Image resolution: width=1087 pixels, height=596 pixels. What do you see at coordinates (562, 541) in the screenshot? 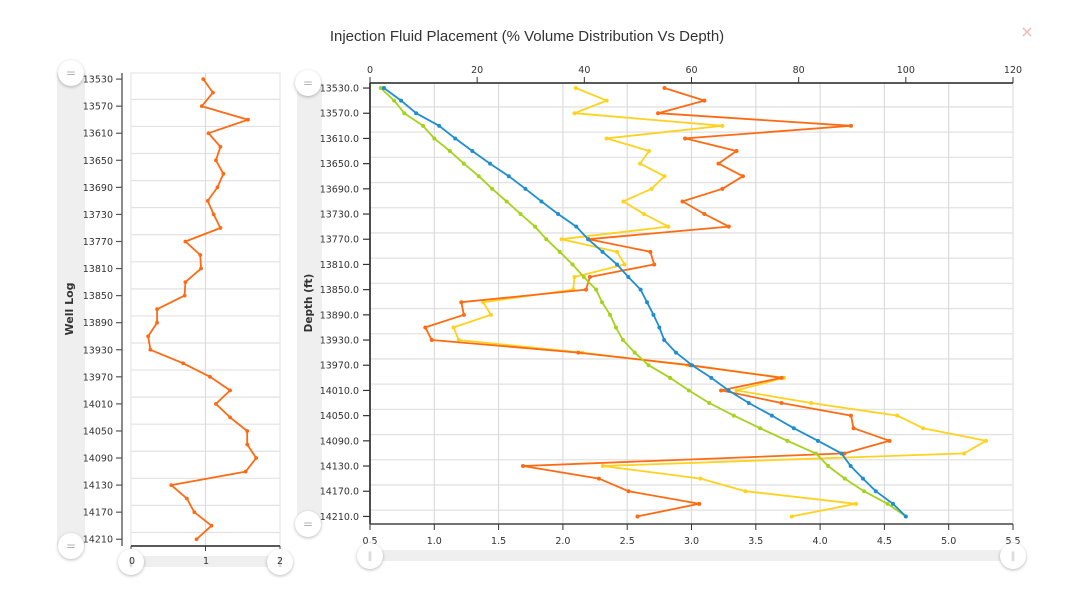
I see `bottom-axis-tick-label: 2.0` at bounding box center [562, 541].